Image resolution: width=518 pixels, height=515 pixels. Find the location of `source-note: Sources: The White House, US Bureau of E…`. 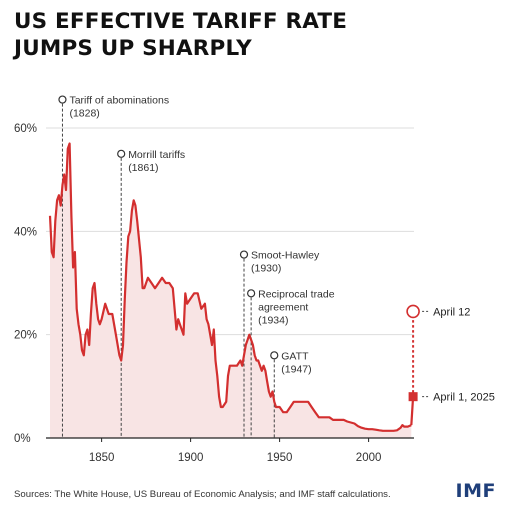

source-note: Sources: The White House, US Bureau of E… is located at coordinates (202, 494).